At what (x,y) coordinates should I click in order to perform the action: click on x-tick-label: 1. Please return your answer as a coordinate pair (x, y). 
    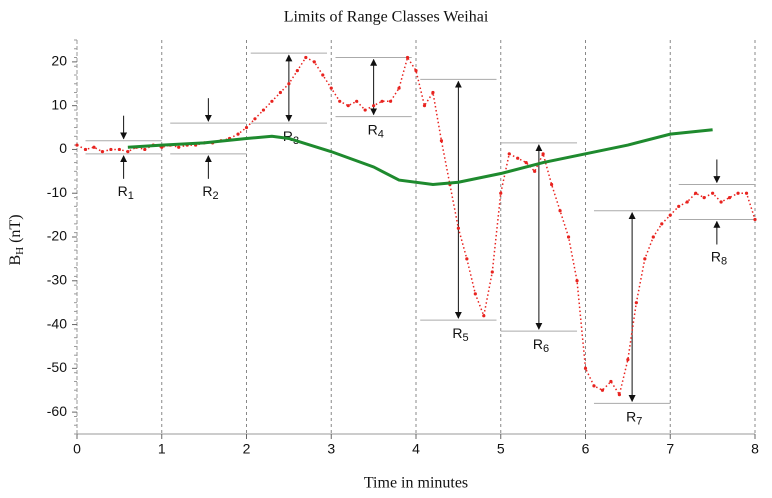
    Looking at the image, I should click on (162, 449).